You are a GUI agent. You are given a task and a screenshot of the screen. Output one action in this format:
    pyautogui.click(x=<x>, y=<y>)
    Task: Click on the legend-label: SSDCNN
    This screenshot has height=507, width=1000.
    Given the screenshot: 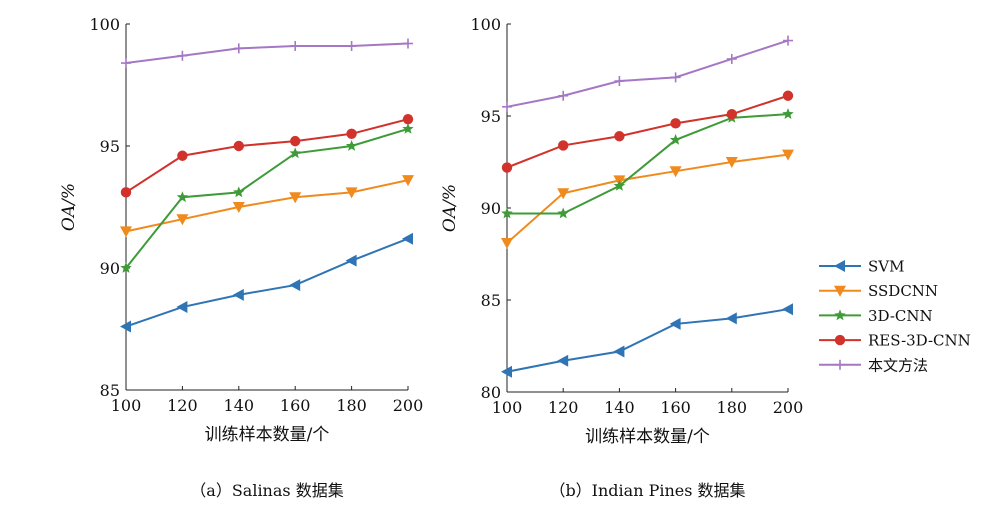 What is the action you would take?
    pyautogui.click(x=903, y=291)
    